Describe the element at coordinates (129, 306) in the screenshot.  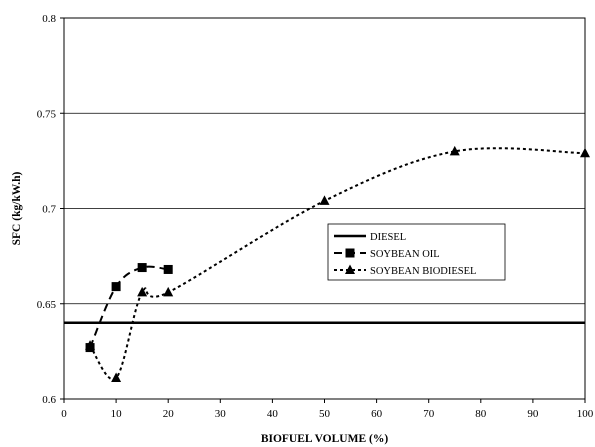
I see `series-line-soybean-oil` at that location.